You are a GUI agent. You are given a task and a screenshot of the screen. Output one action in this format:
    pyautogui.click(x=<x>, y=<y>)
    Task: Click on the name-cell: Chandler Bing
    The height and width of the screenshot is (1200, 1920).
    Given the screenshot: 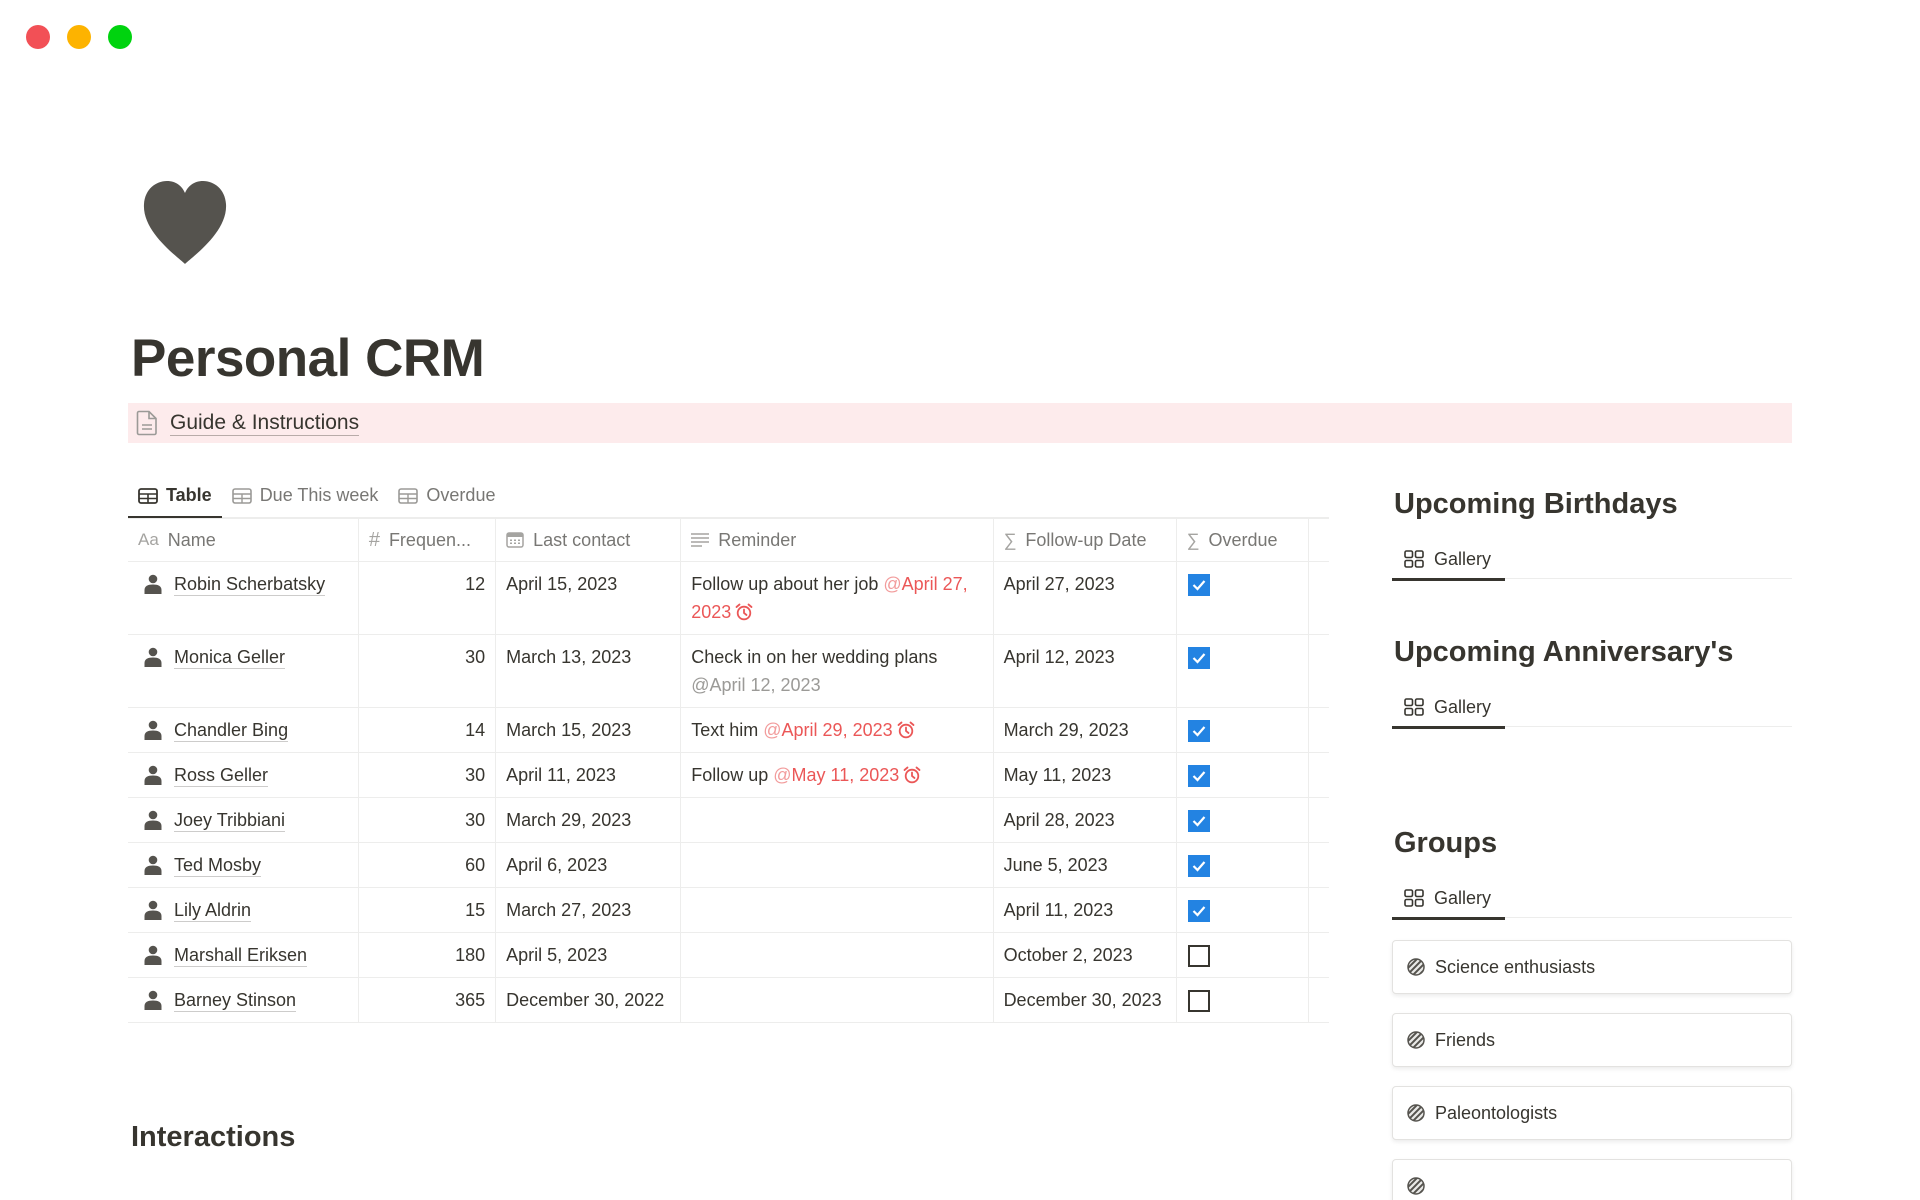 What is the action you would take?
    pyautogui.click(x=243, y=730)
    